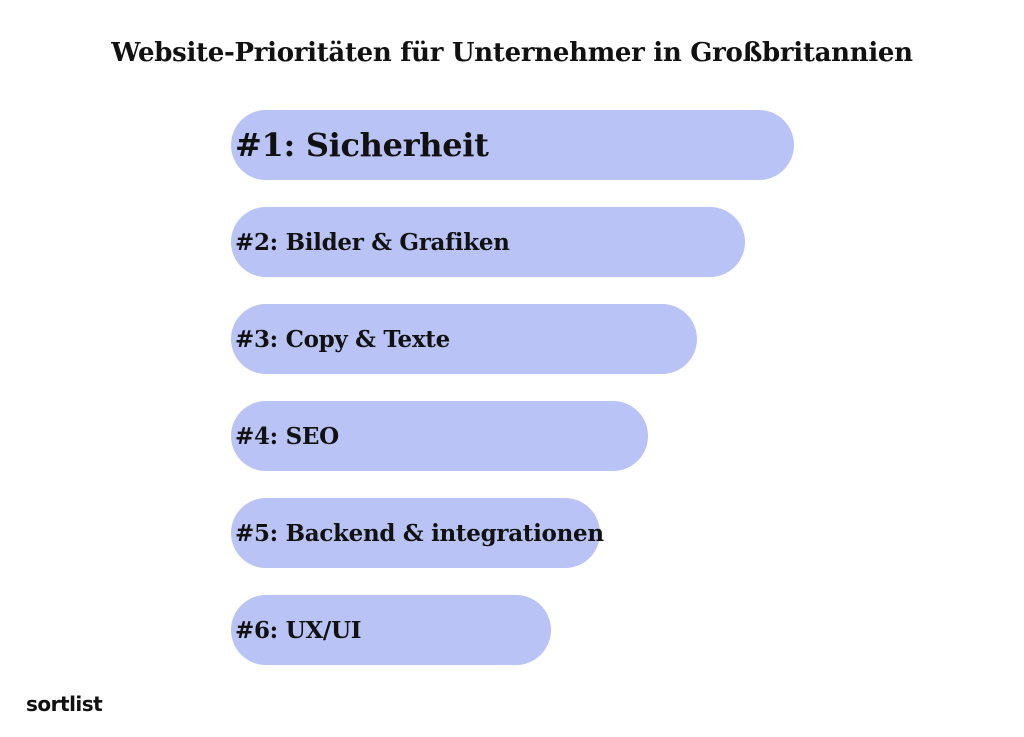 The height and width of the screenshot is (737, 1024). Describe the element at coordinates (287, 436) in the screenshot. I see `bar-label: #4: SEO` at that location.